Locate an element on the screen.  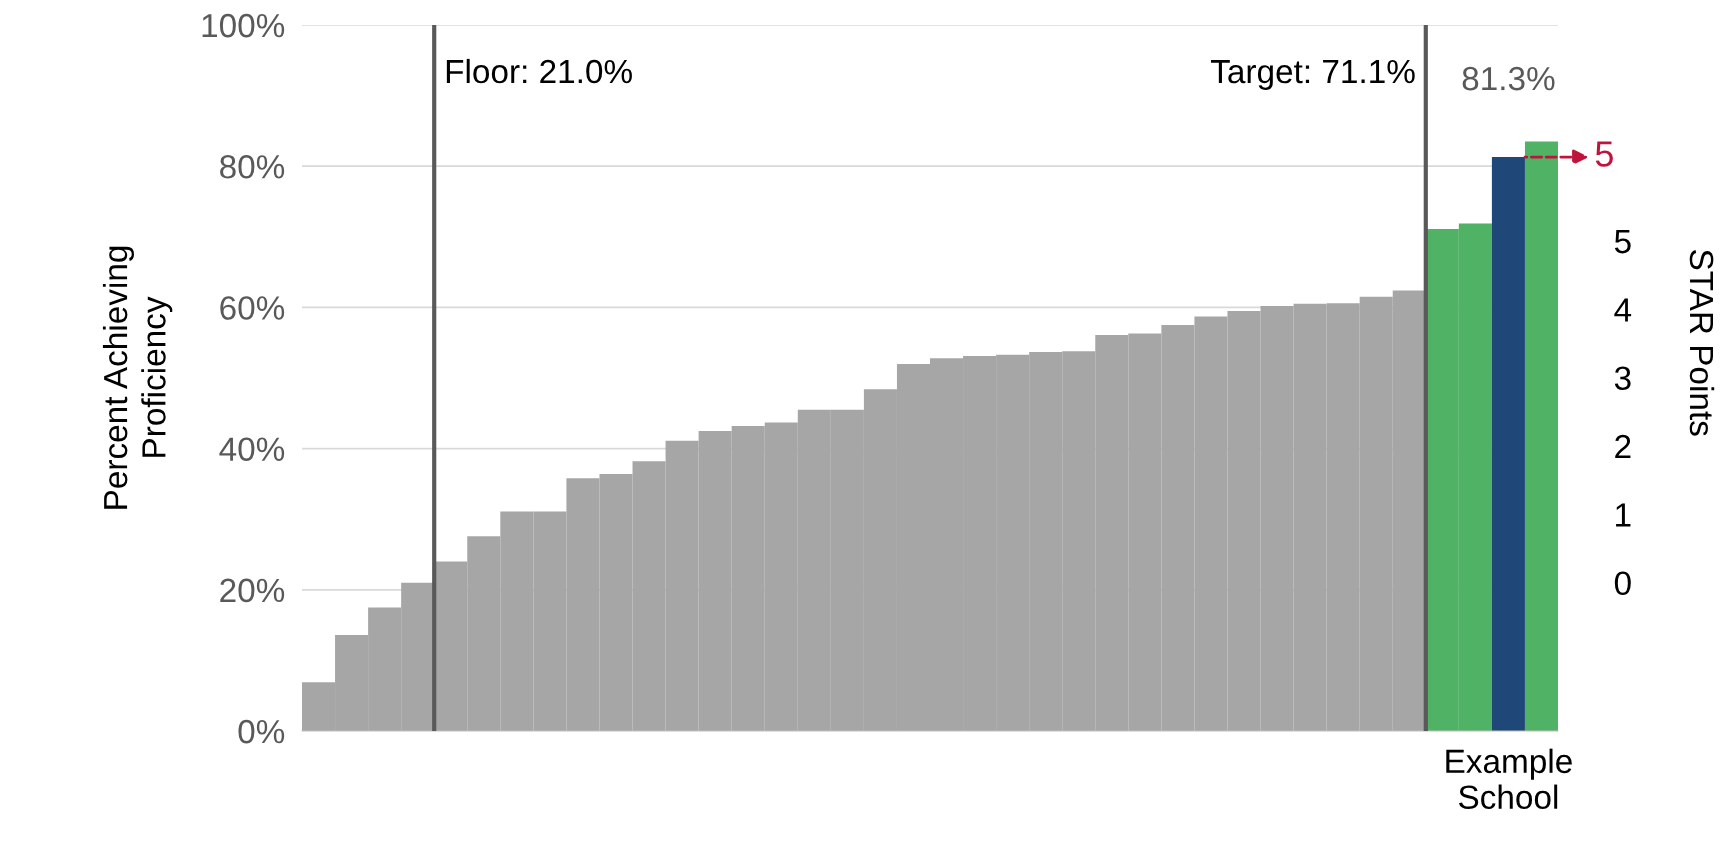
y2-tick-label: 5 is located at coordinates (1622, 242).